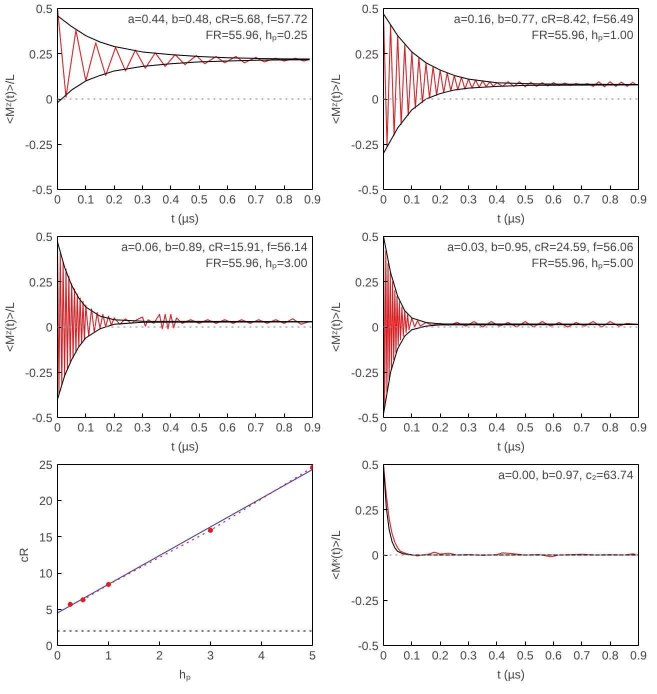  Describe the element at coordinates (544, 19) in the screenshot. I see `annotation: a=0.16, b=0.77, cR=8.42, f=56.49` at that location.